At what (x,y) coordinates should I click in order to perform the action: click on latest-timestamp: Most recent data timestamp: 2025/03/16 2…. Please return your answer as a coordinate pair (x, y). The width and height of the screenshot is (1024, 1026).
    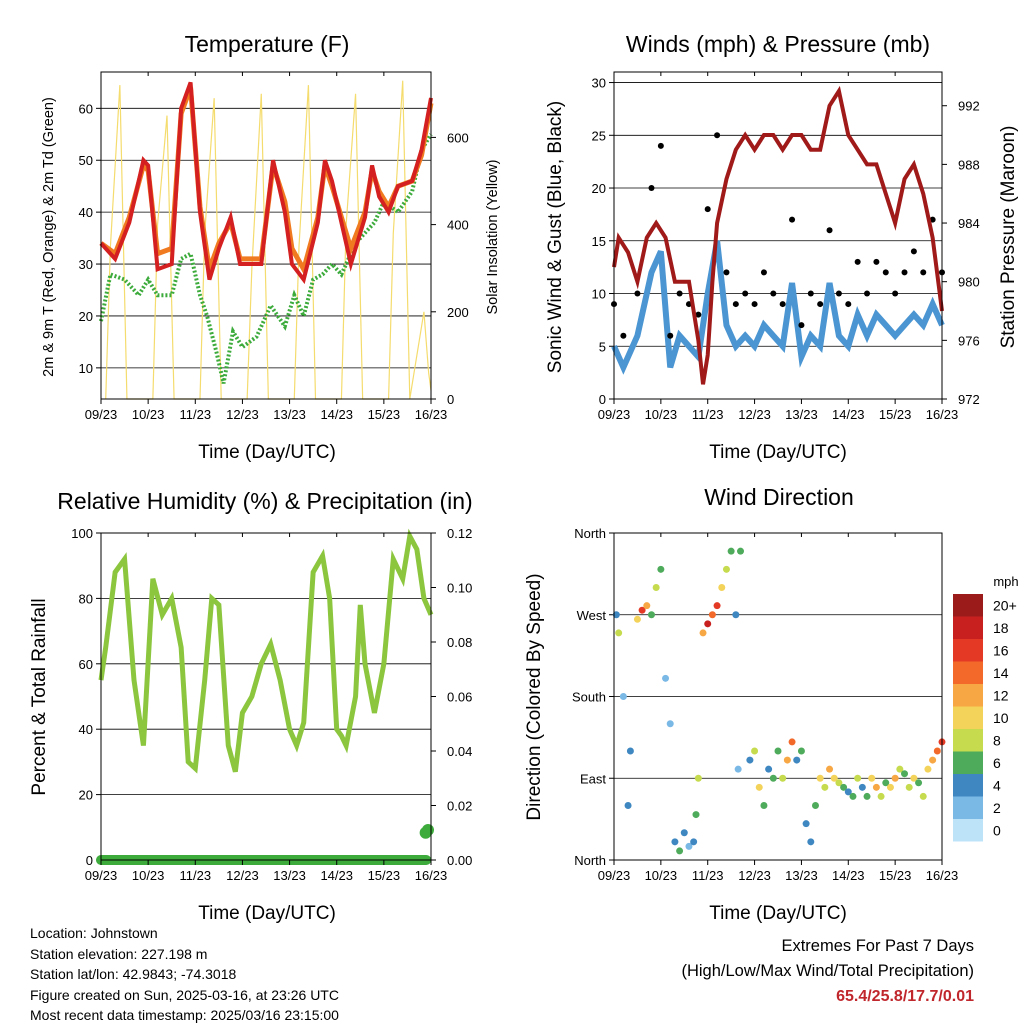
    Looking at the image, I should click on (184, 1015).